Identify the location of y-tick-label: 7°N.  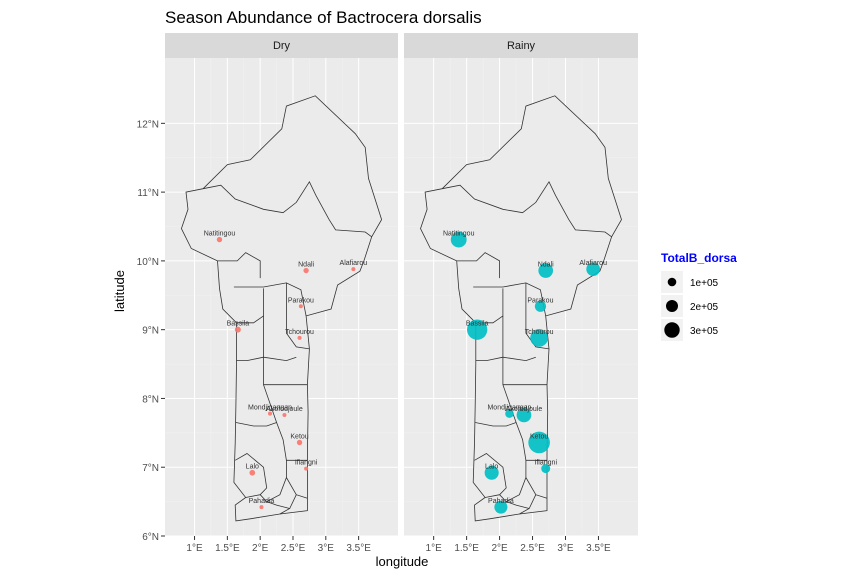
(150, 468).